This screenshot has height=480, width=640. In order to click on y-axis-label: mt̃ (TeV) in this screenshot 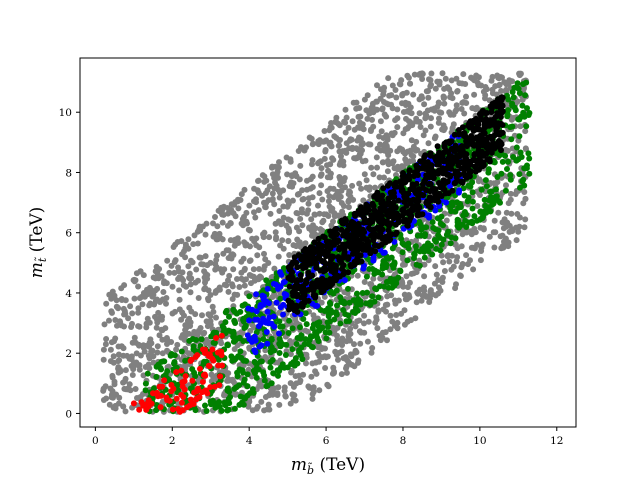, I will do `click(38, 243)`.